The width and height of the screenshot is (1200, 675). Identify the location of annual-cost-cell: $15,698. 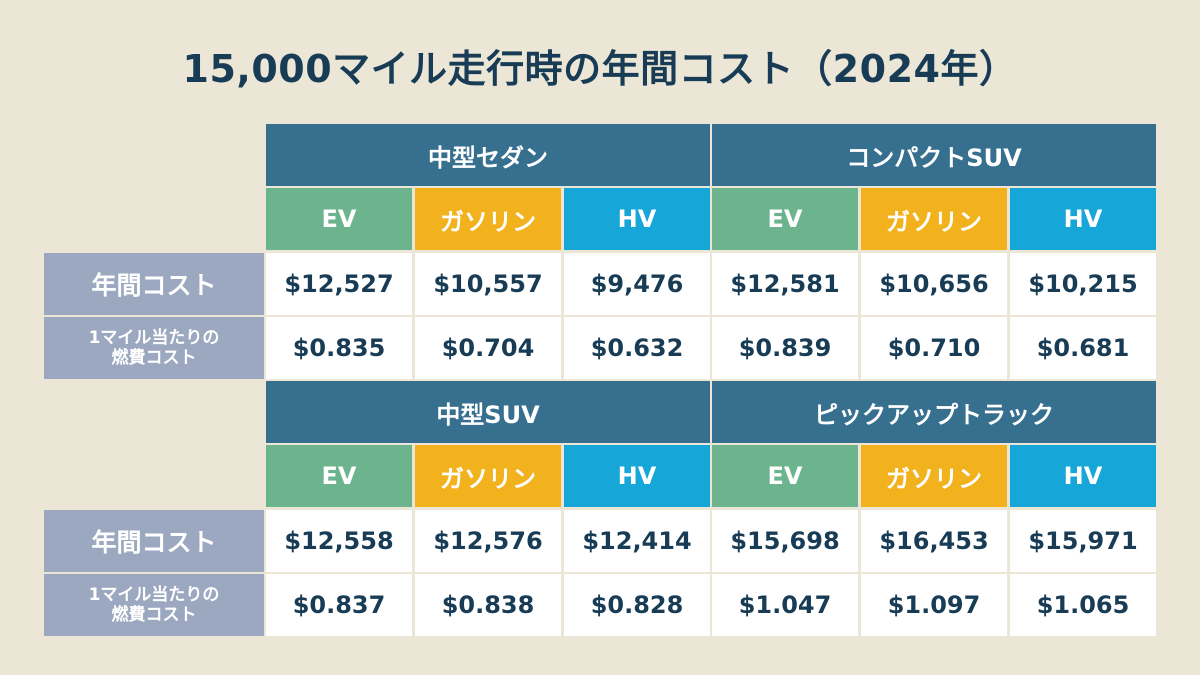
(785, 541).